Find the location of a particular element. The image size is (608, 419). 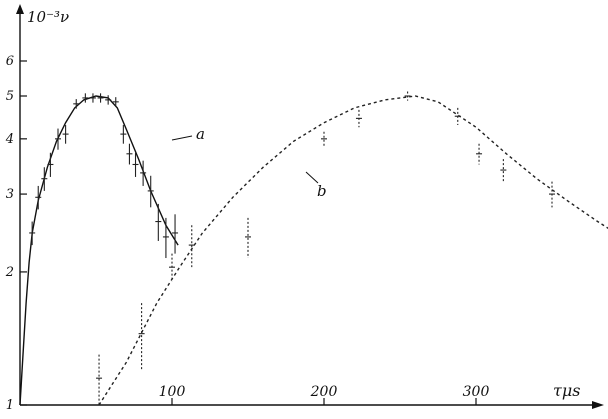

series-b-label-pointer is located at coordinates (312, 177).